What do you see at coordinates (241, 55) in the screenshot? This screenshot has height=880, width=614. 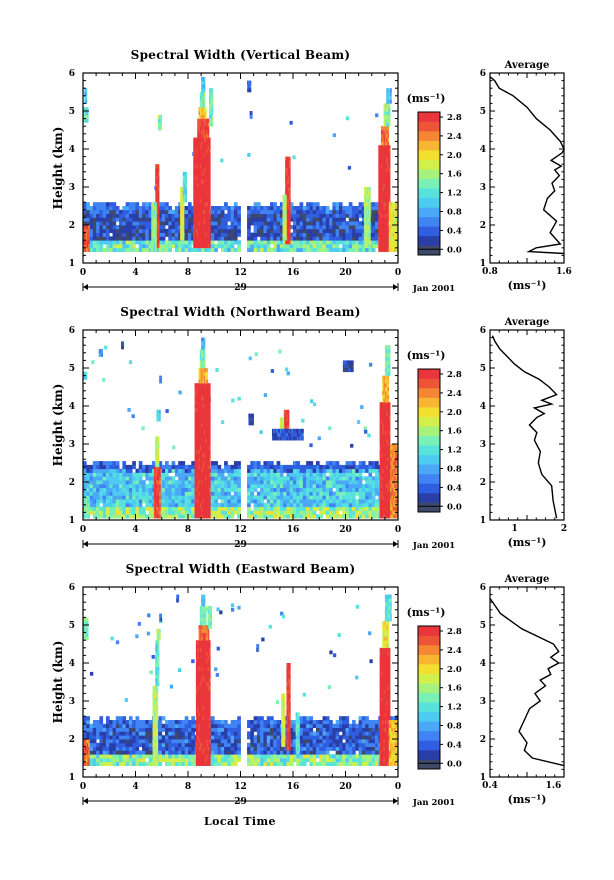 I see `panel-title: Spectral Width (Vertical Beam)` at bounding box center [241, 55].